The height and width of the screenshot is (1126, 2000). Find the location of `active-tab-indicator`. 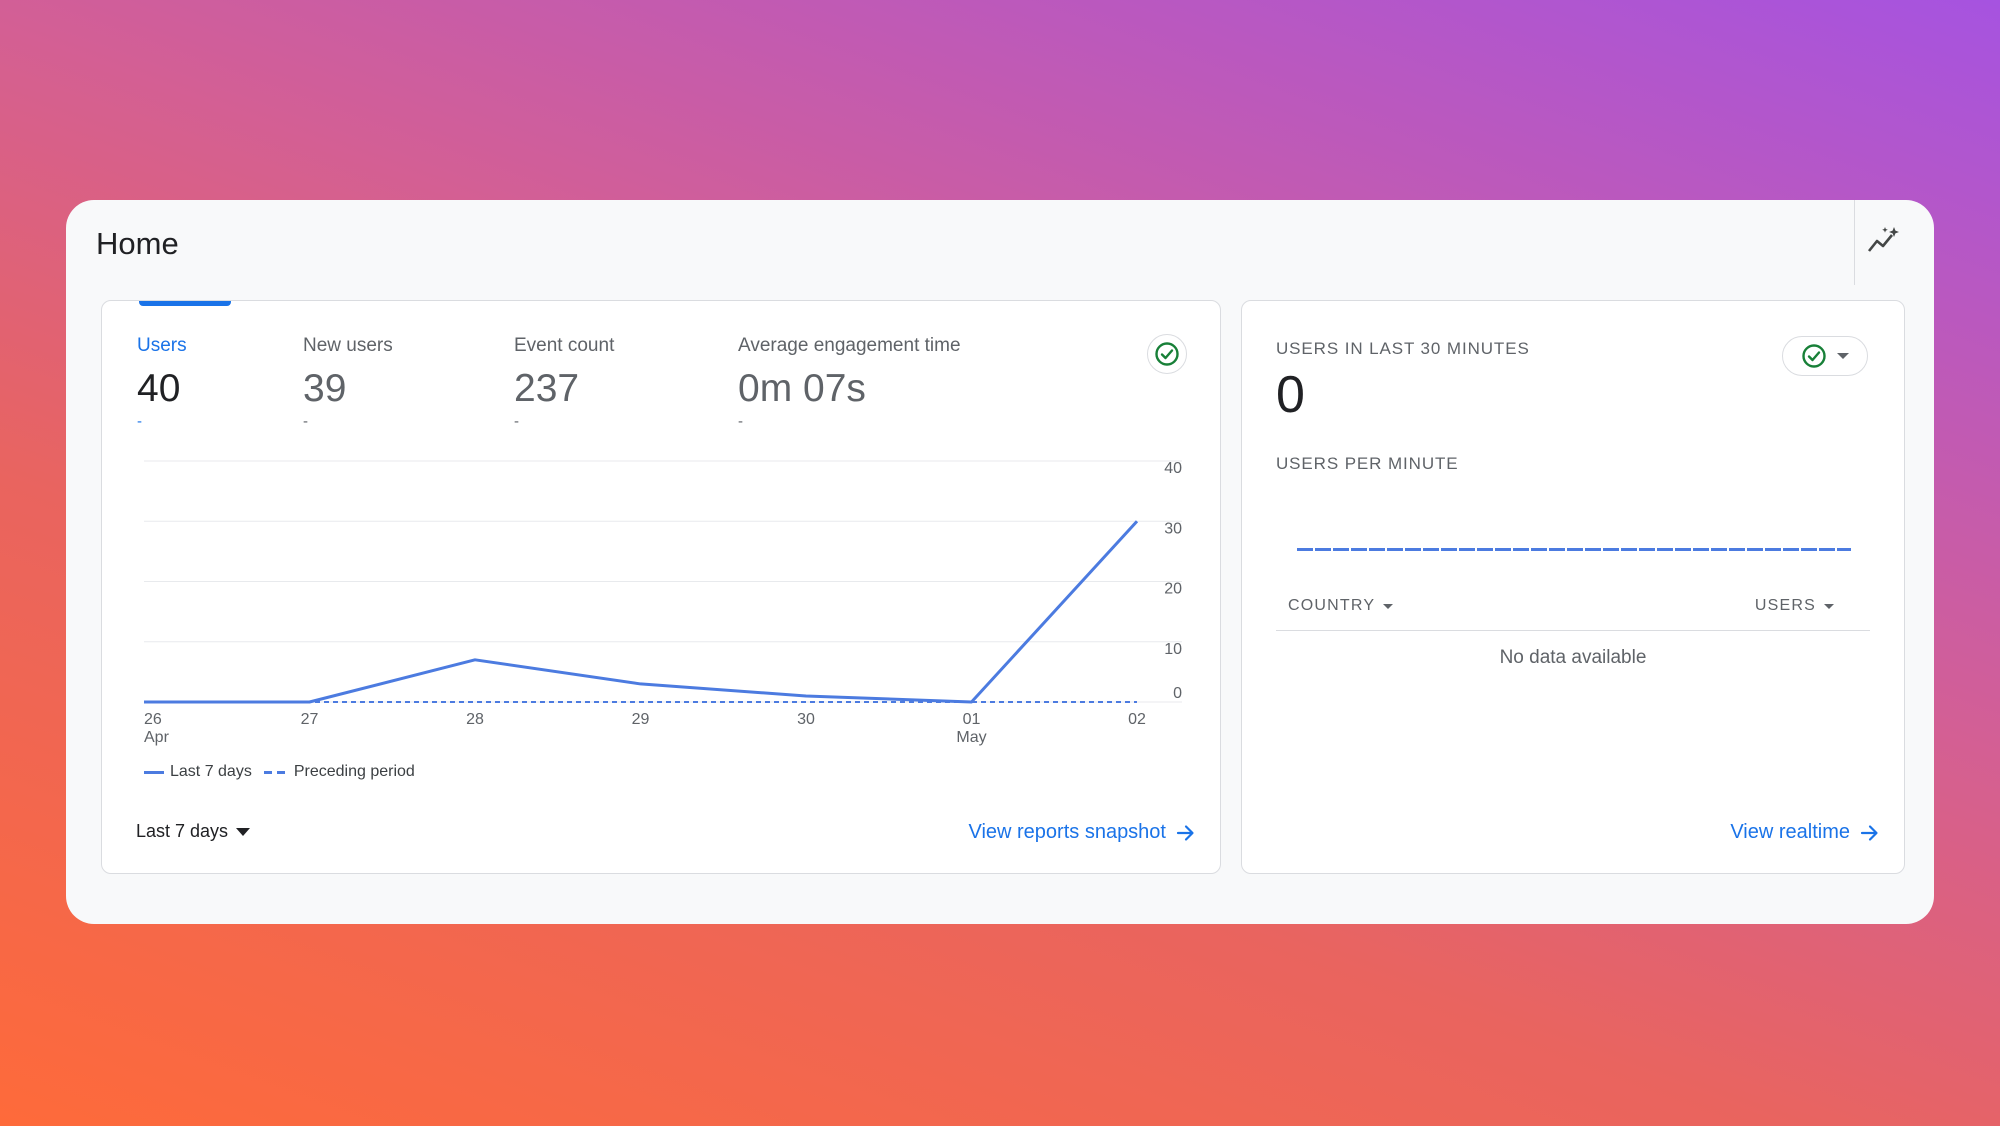

active-tab-indicator is located at coordinates (185, 303).